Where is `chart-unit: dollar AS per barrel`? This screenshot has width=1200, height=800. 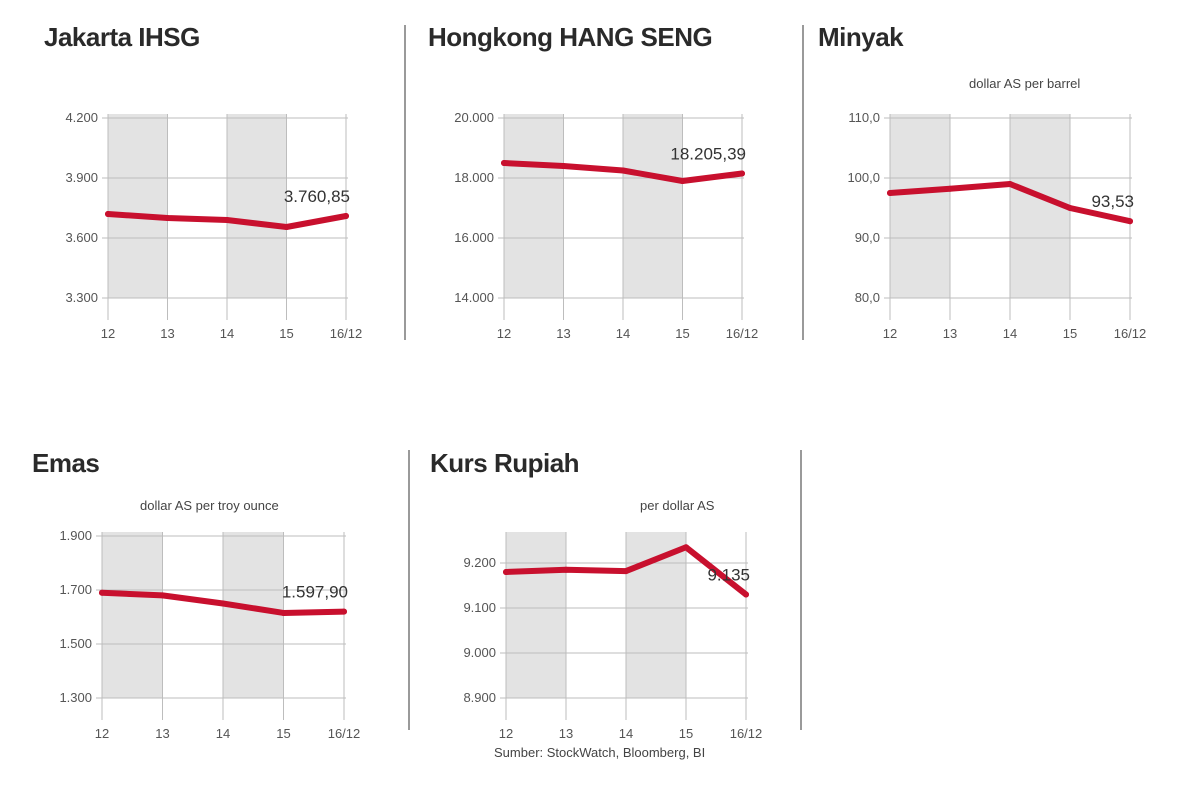
chart-unit: dollar AS per barrel is located at coordinates (1025, 83).